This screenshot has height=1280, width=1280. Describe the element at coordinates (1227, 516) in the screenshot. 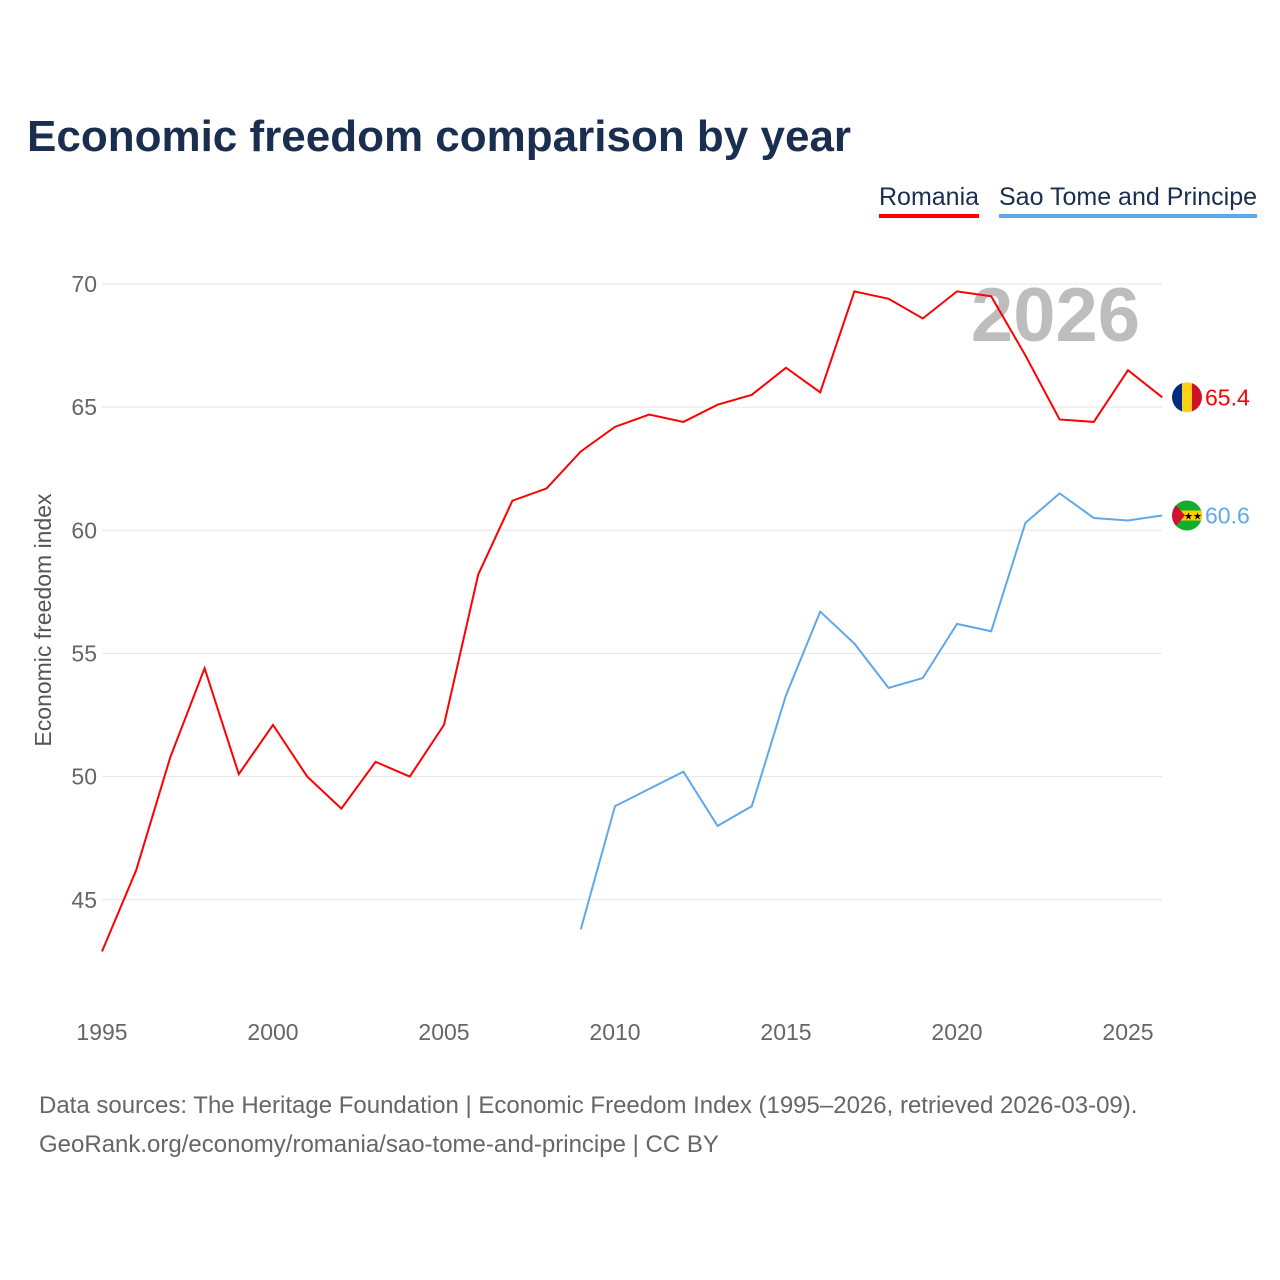

I see `end-value-label: 60.6` at that location.